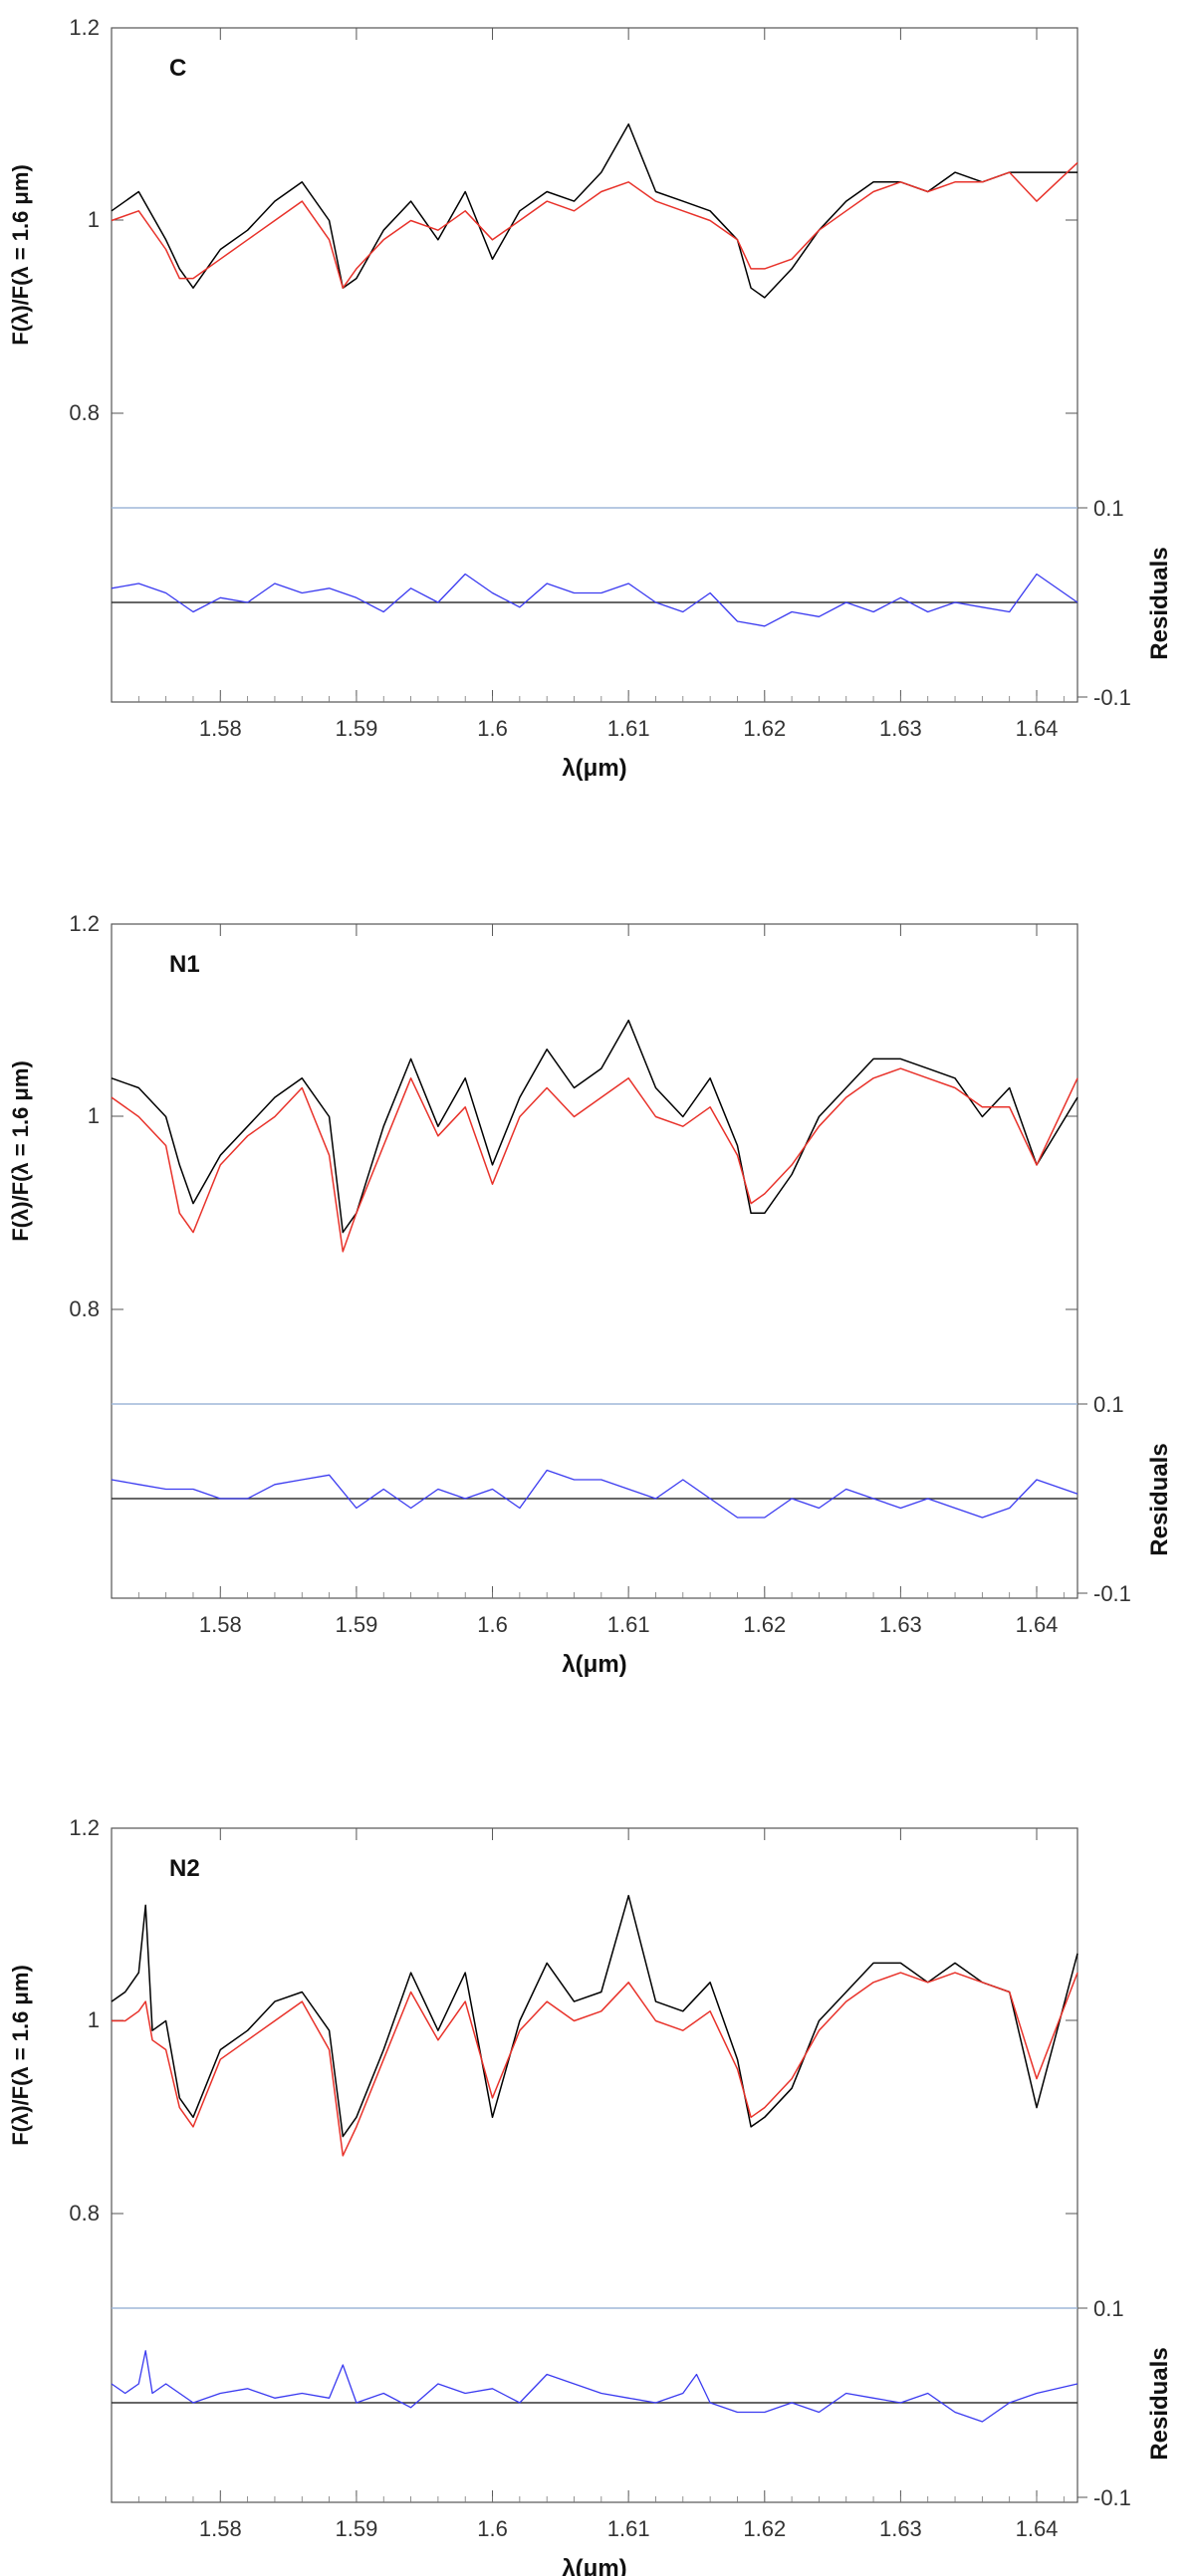 Image resolution: width=1195 pixels, height=2576 pixels. Describe the element at coordinates (184, 964) in the screenshot. I see `panel-label: N1` at that location.